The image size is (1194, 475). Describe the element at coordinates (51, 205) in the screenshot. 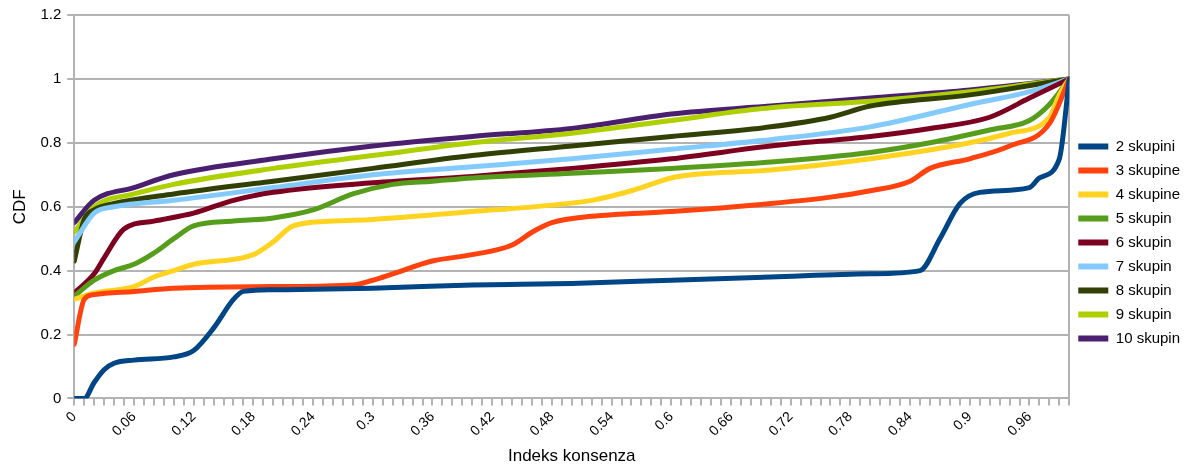

I see `y-tick-label: 0.6` at that location.